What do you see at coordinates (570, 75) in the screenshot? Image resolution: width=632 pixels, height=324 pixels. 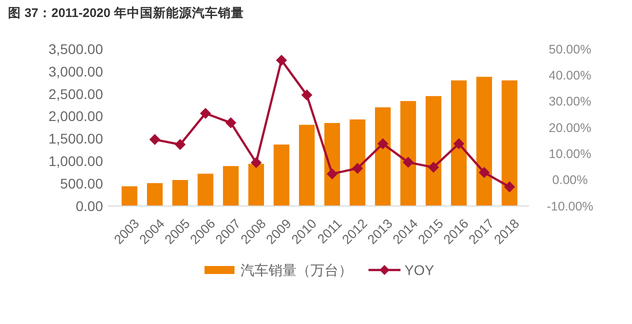 I see `y2-tick-label: 40.00%` at bounding box center [570, 75].